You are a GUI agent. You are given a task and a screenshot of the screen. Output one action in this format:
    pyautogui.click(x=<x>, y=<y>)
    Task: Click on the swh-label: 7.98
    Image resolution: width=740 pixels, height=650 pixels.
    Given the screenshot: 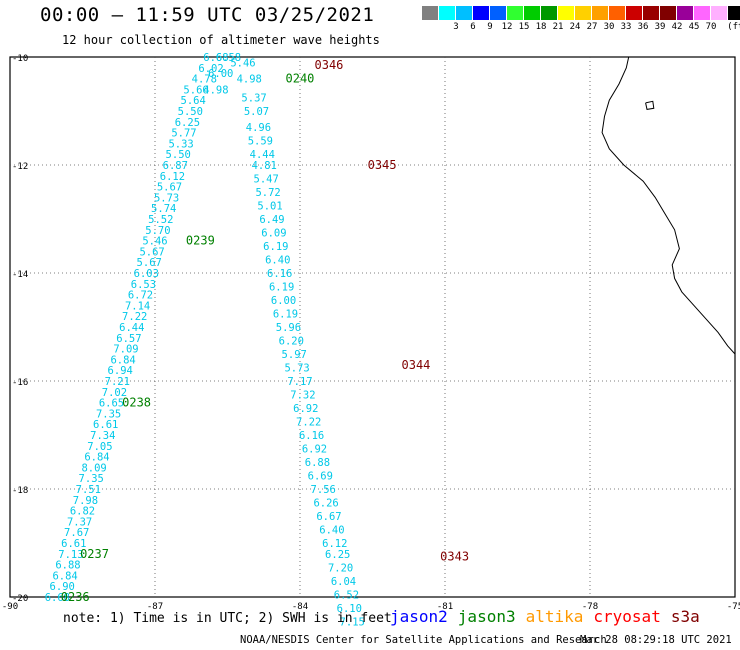 What is the action you would take?
    pyautogui.click(x=85, y=501)
    